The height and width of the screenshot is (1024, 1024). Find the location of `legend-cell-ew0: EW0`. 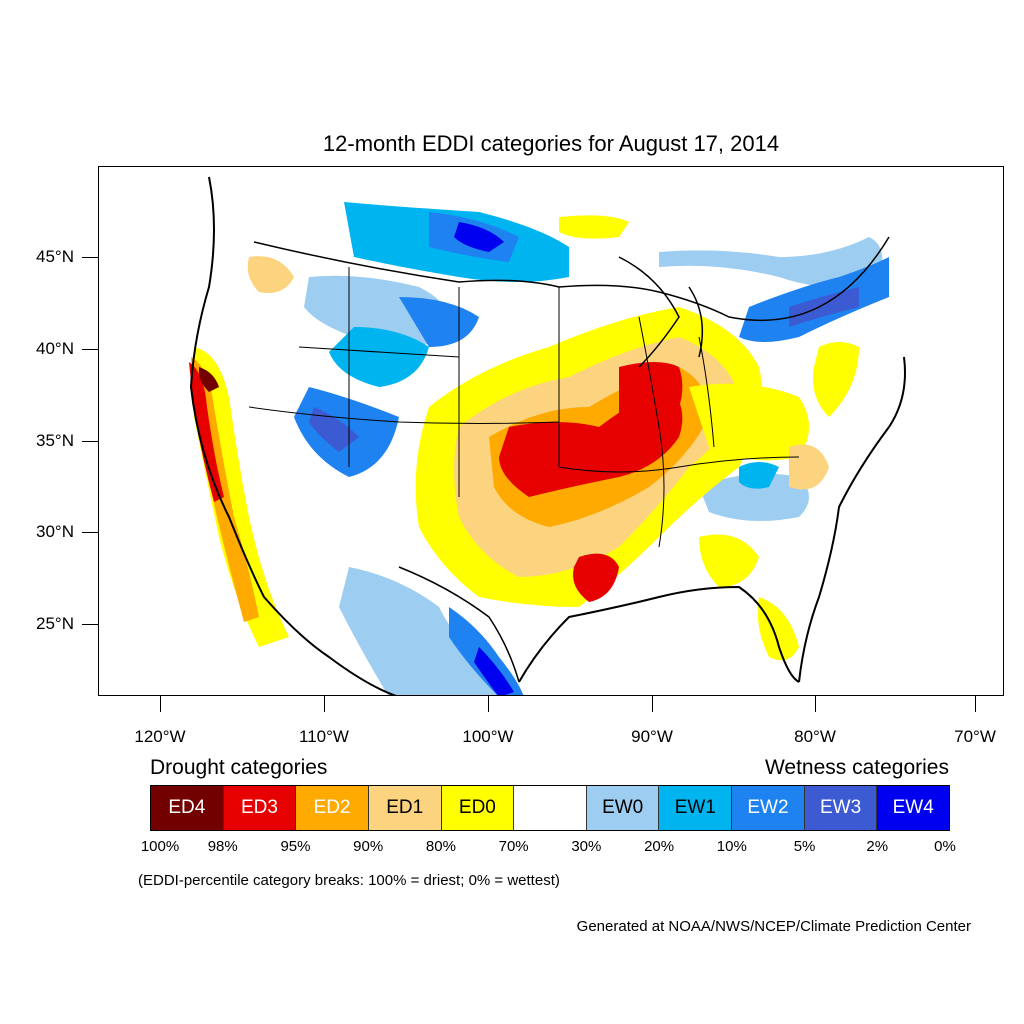

legend-cell-ew0: EW0 is located at coordinates (623, 808).